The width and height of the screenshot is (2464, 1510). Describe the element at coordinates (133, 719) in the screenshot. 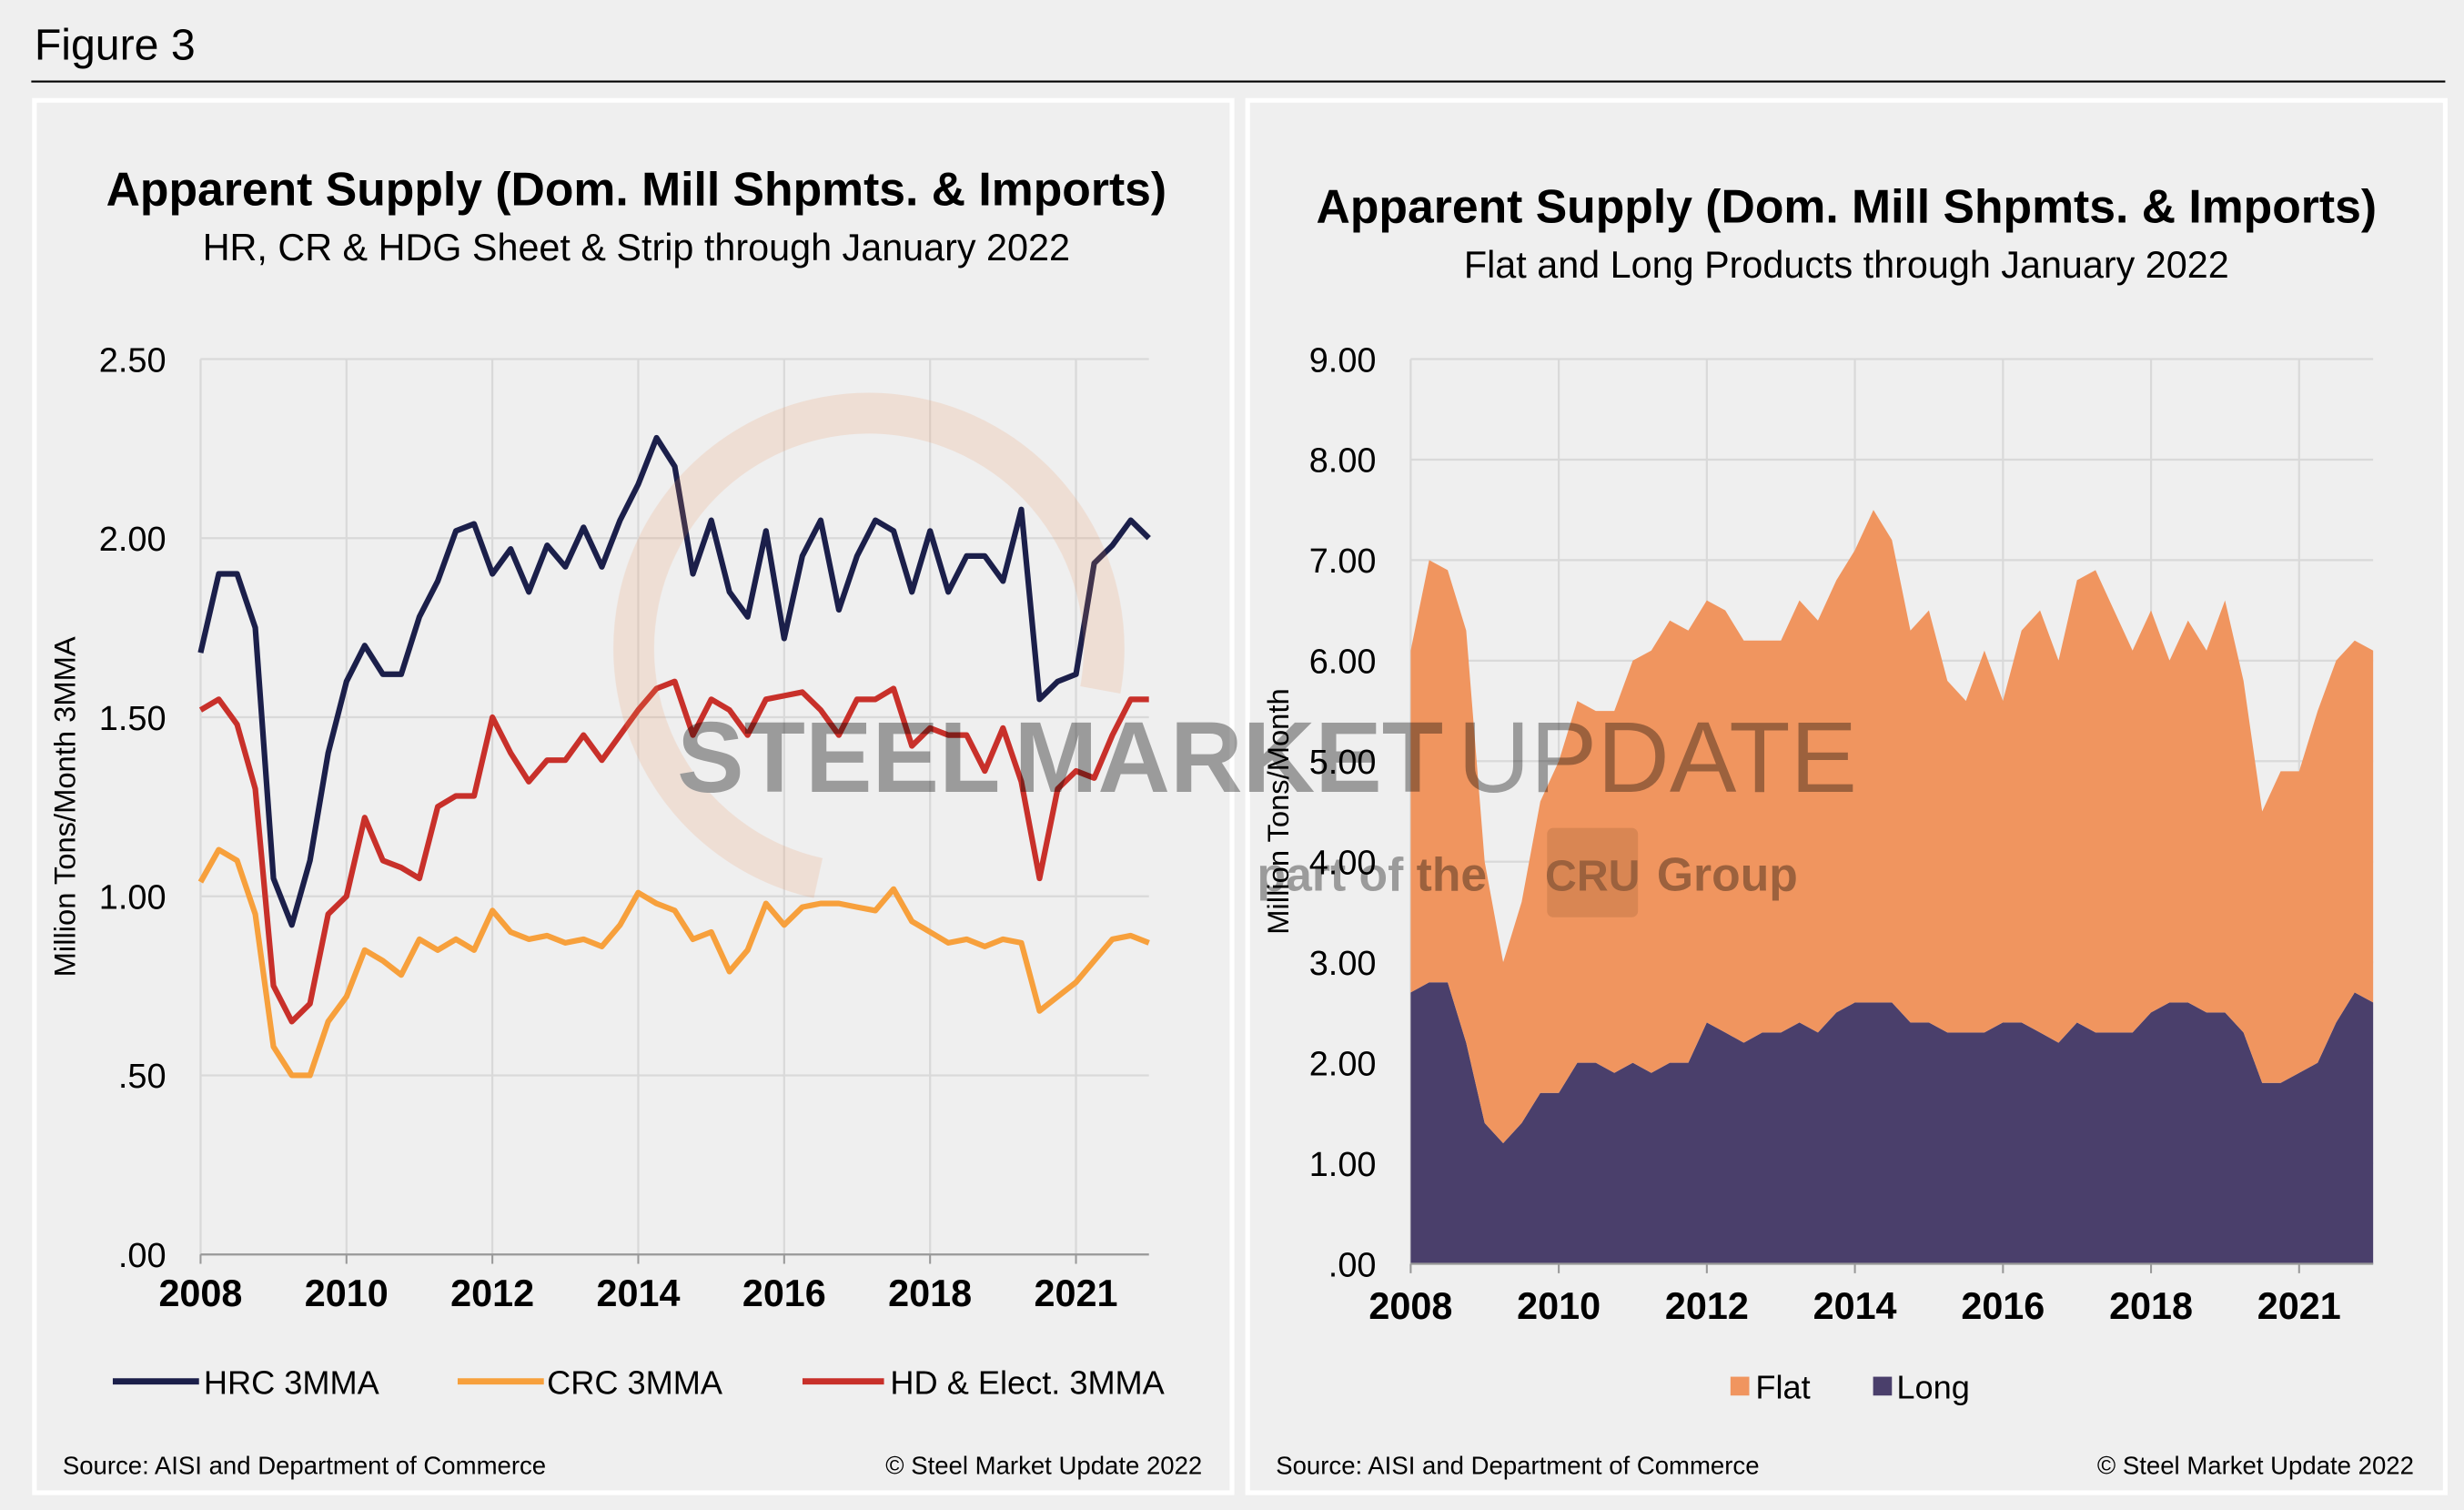

I see `y-tick-label: 1.50` at that location.